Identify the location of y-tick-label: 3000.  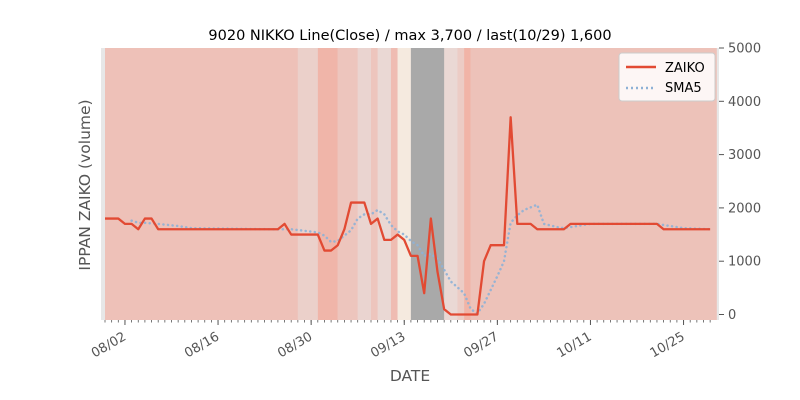
(744, 155).